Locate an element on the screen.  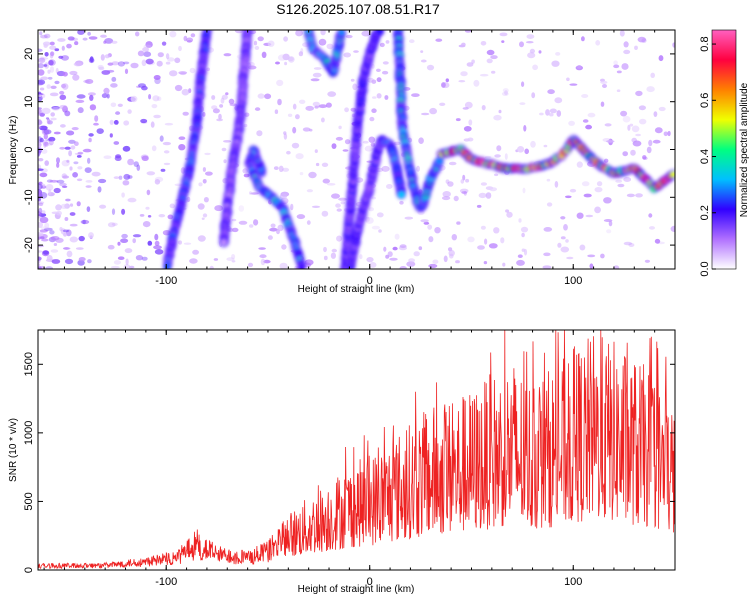
colorbar-tick-label: 0.8 is located at coordinates (705, 43).